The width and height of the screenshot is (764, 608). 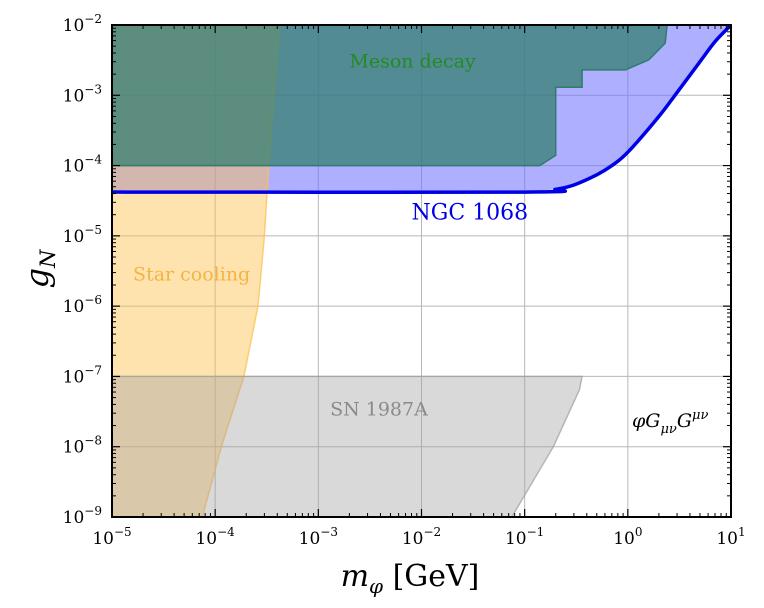 I want to click on operator-annotation: φGμνGμν, so click(x=670, y=422).